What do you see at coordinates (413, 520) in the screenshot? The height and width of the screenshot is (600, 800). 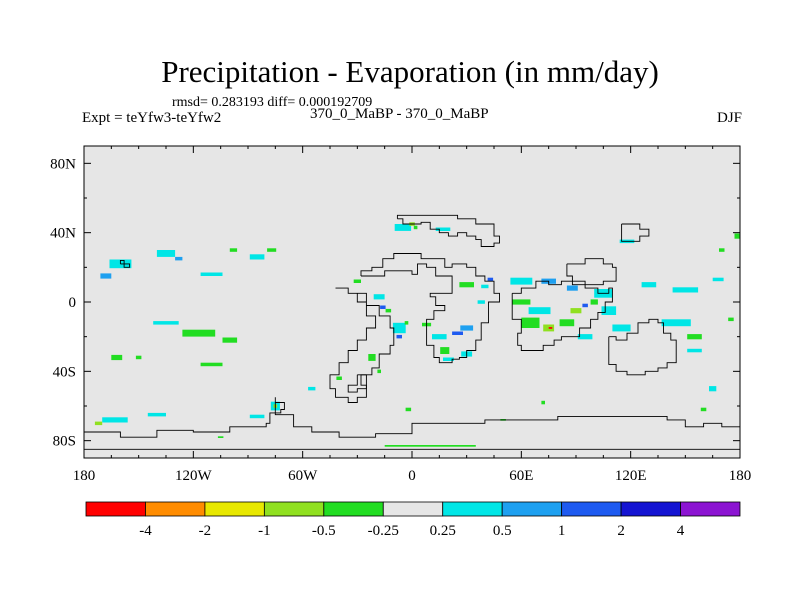 I see `colorbar: -4 -2 -1 -0.5 -0.25 0.25 0.5 1 2 4` at bounding box center [413, 520].